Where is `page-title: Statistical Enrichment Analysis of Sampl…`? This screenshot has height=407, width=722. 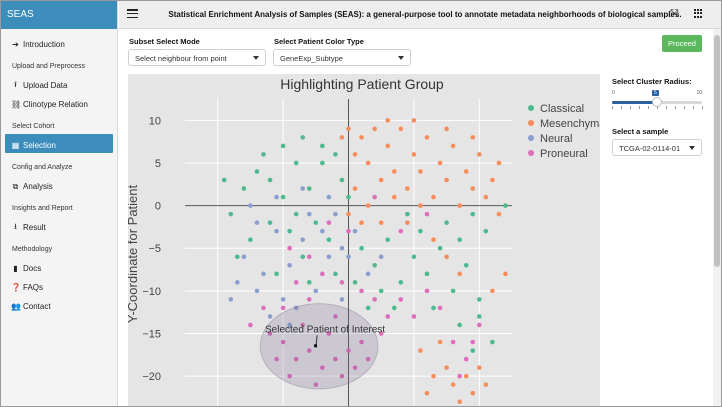
page-title: Statistical Enrichment Analysis of Sampl… is located at coordinates (425, 14).